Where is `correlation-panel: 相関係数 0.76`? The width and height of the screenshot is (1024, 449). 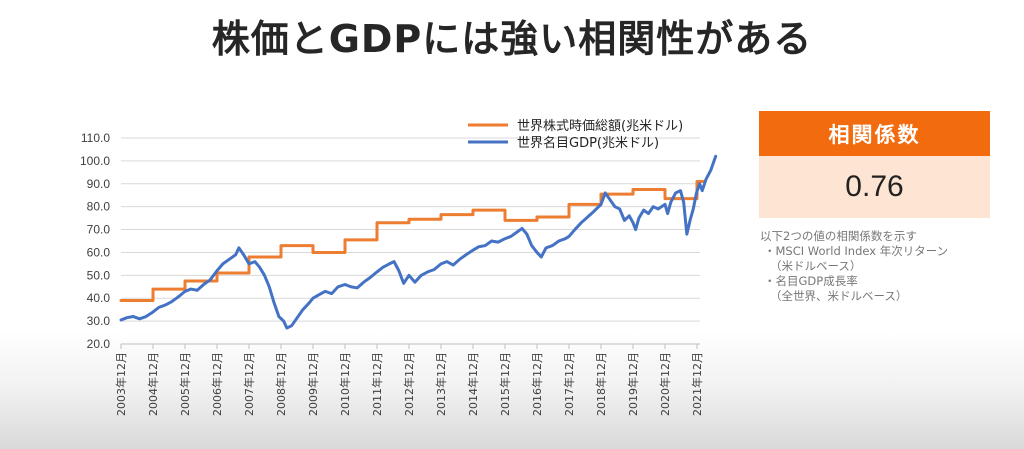 correlation-panel: 相関係数 0.76 is located at coordinates (874, 164).